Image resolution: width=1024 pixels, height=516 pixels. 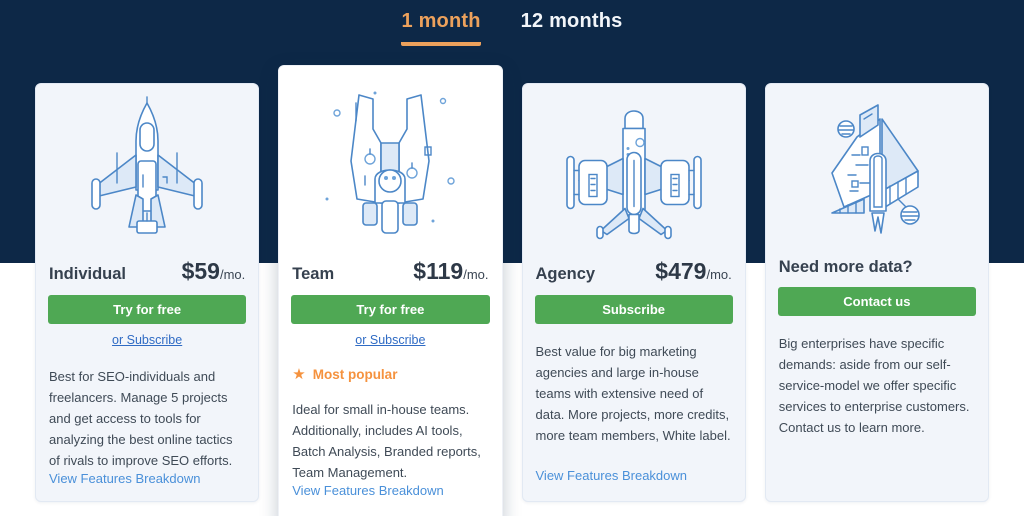 I want to click on billing-period-toggle: 1 month 12 months, so click(x=512, y=28).